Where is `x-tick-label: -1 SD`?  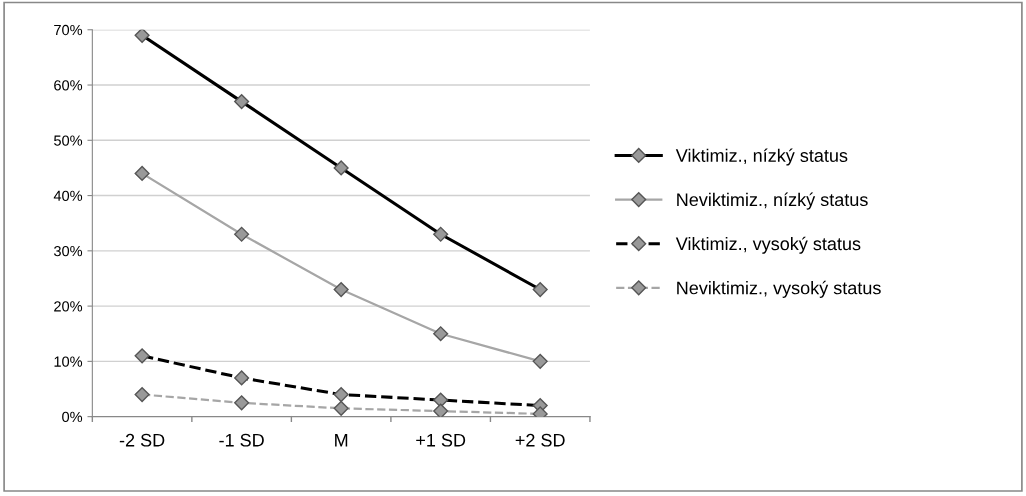
x-tick-label: -1 SD is located at coordinates (241, 440).